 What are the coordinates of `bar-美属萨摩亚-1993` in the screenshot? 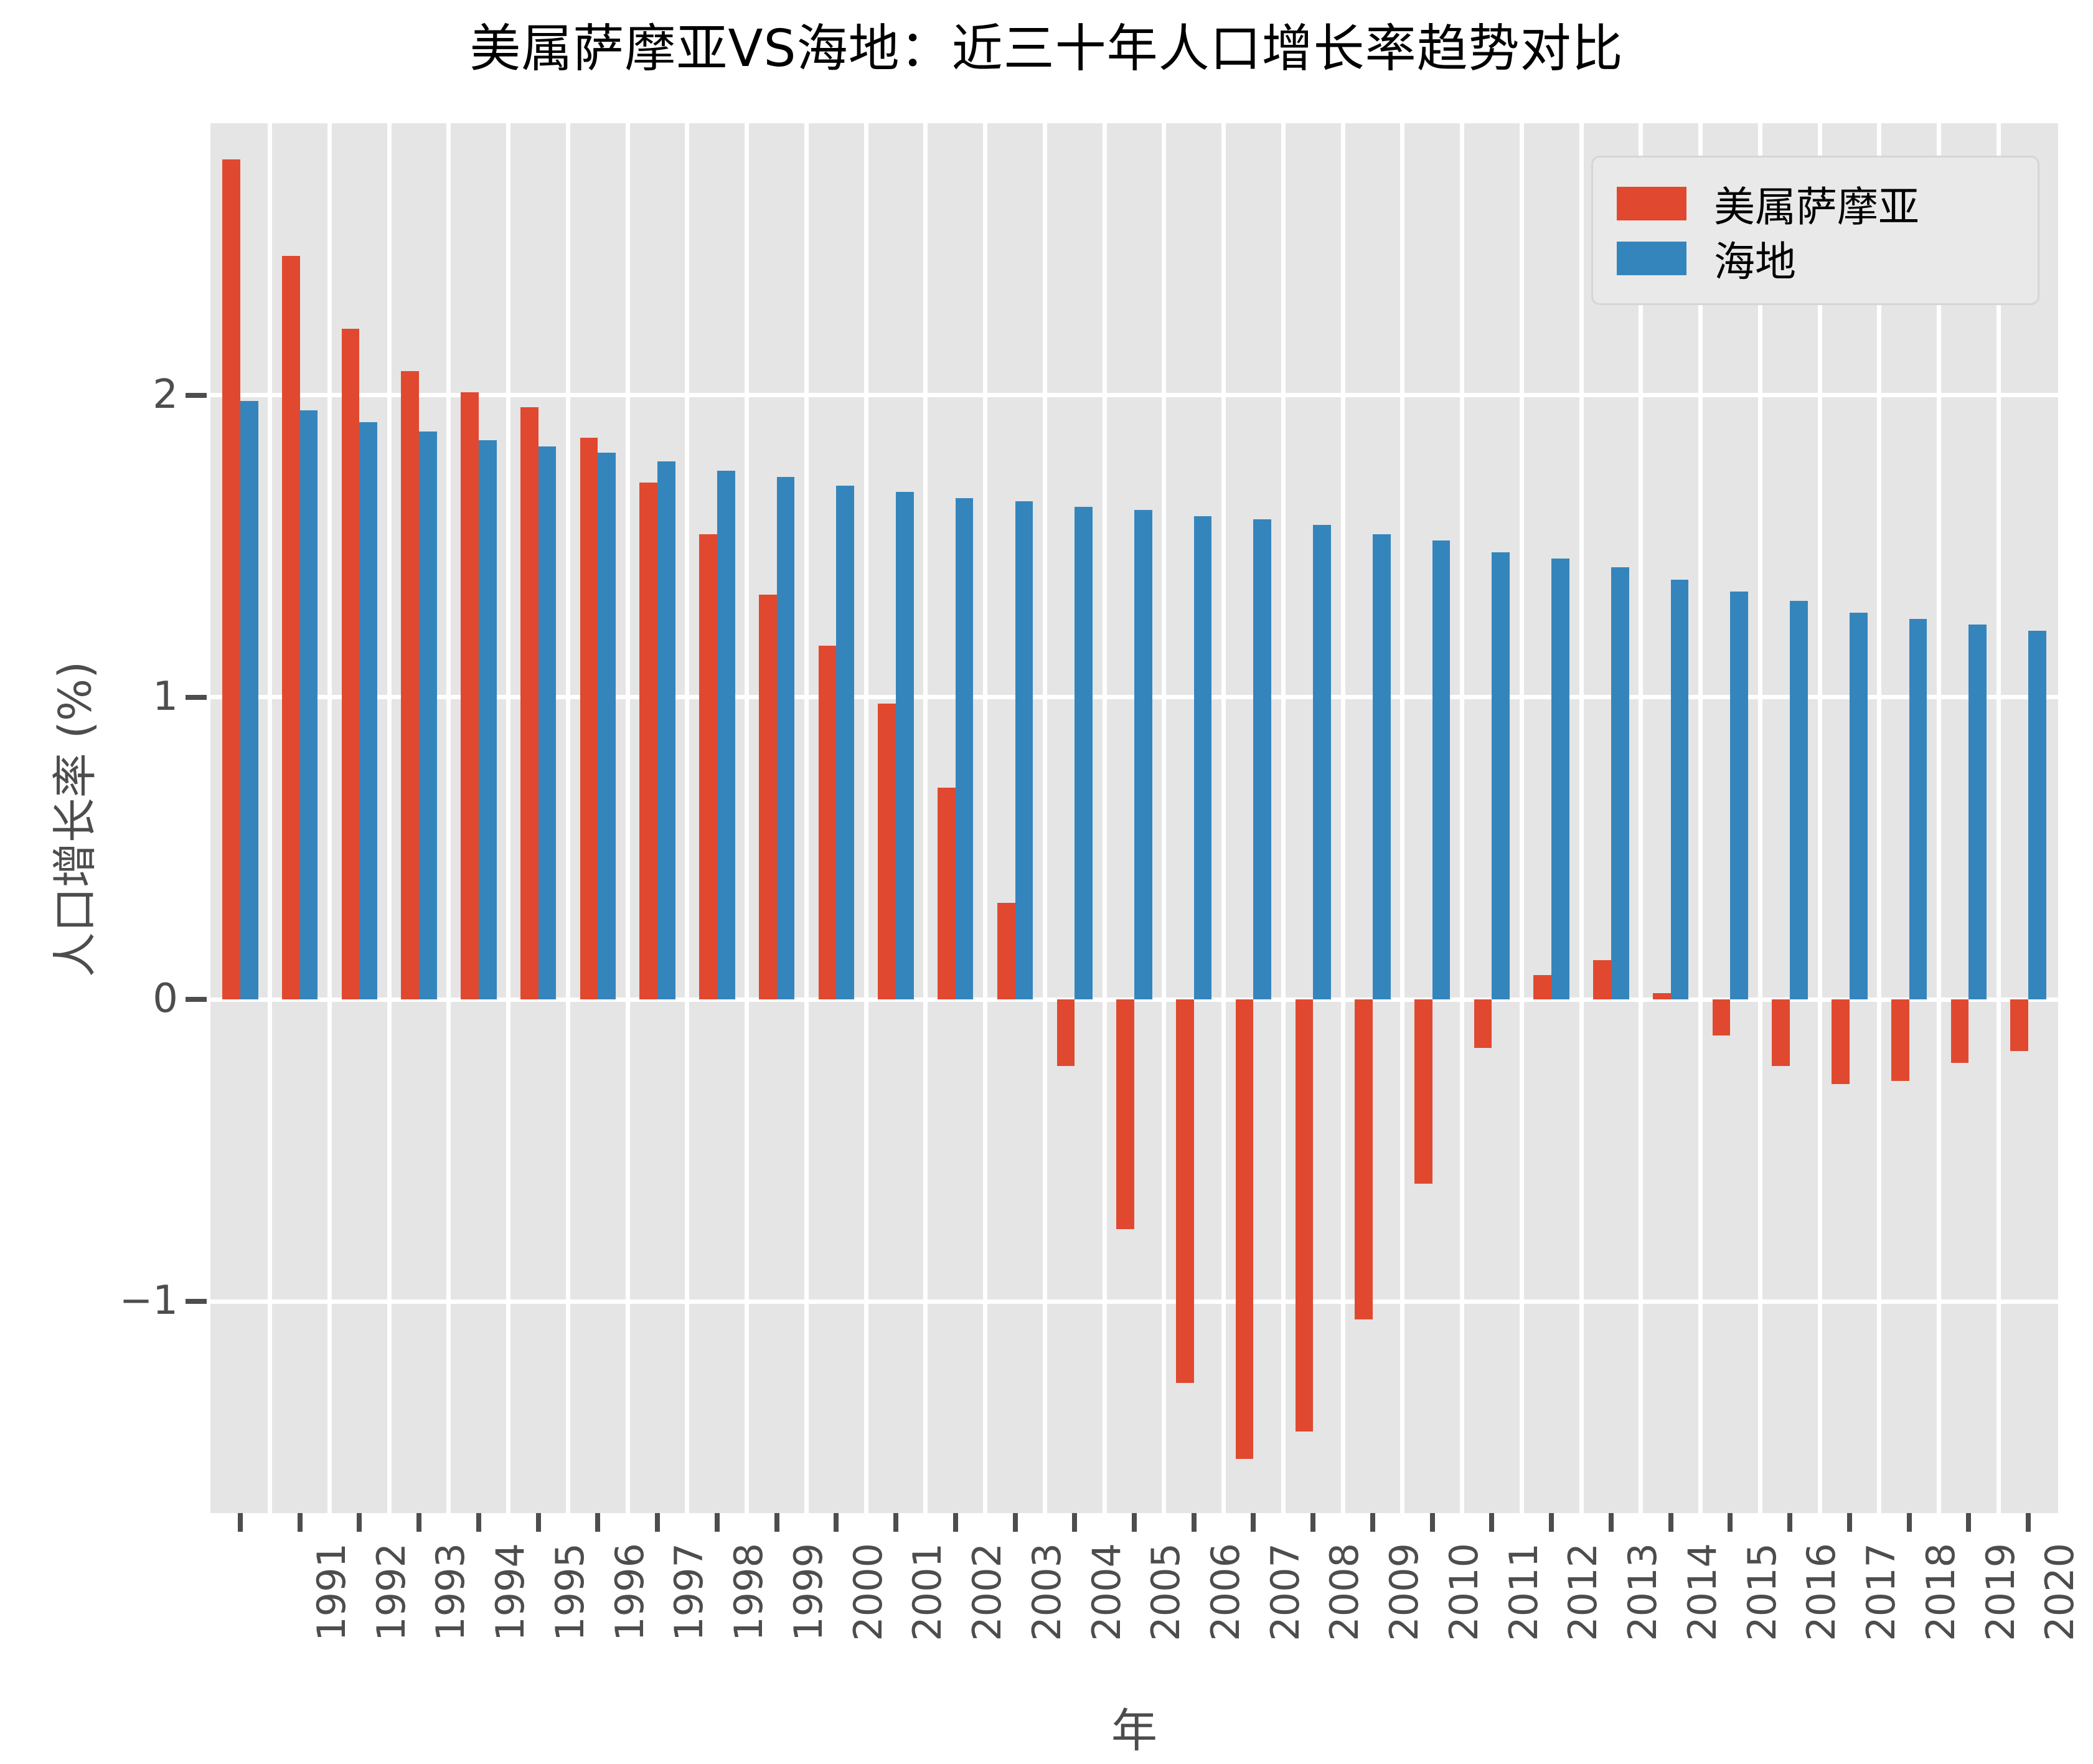 It's located at (350, 664).